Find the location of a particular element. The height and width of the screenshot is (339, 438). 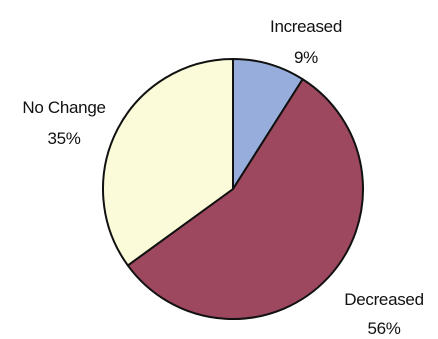

label-increased-value: 9% is located at coordinates (306, 57).